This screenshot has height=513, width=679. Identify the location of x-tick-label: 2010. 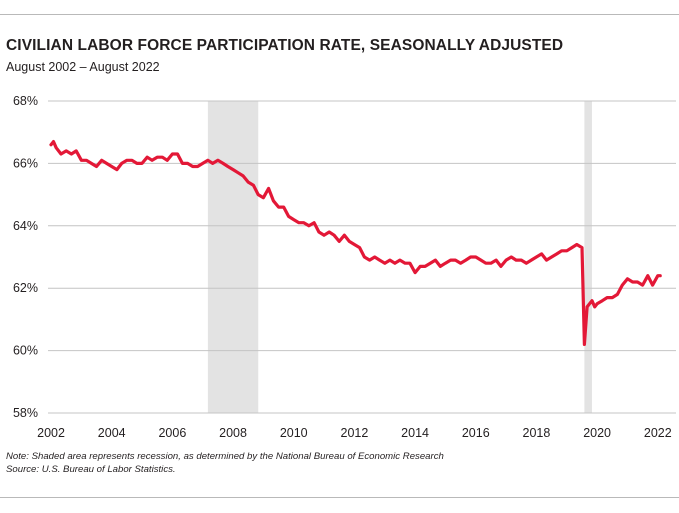
(294, 433).